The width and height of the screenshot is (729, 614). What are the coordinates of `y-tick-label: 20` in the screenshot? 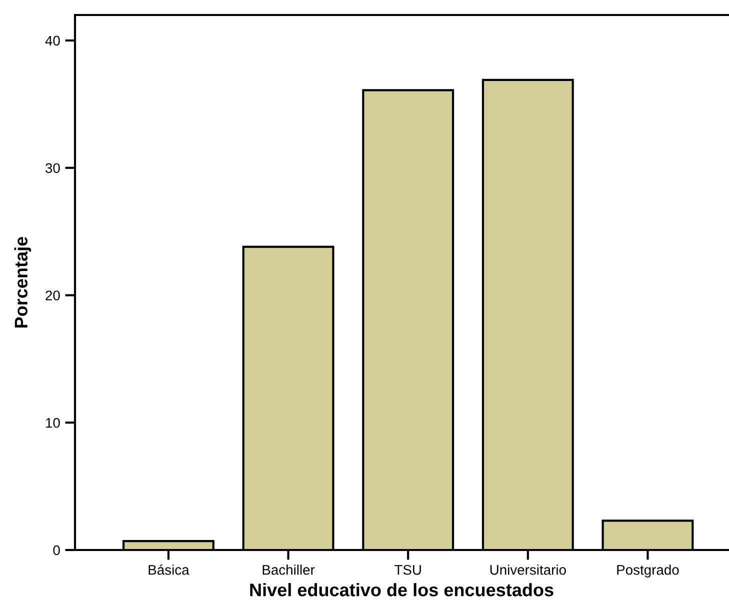 It's located at (53, 295).